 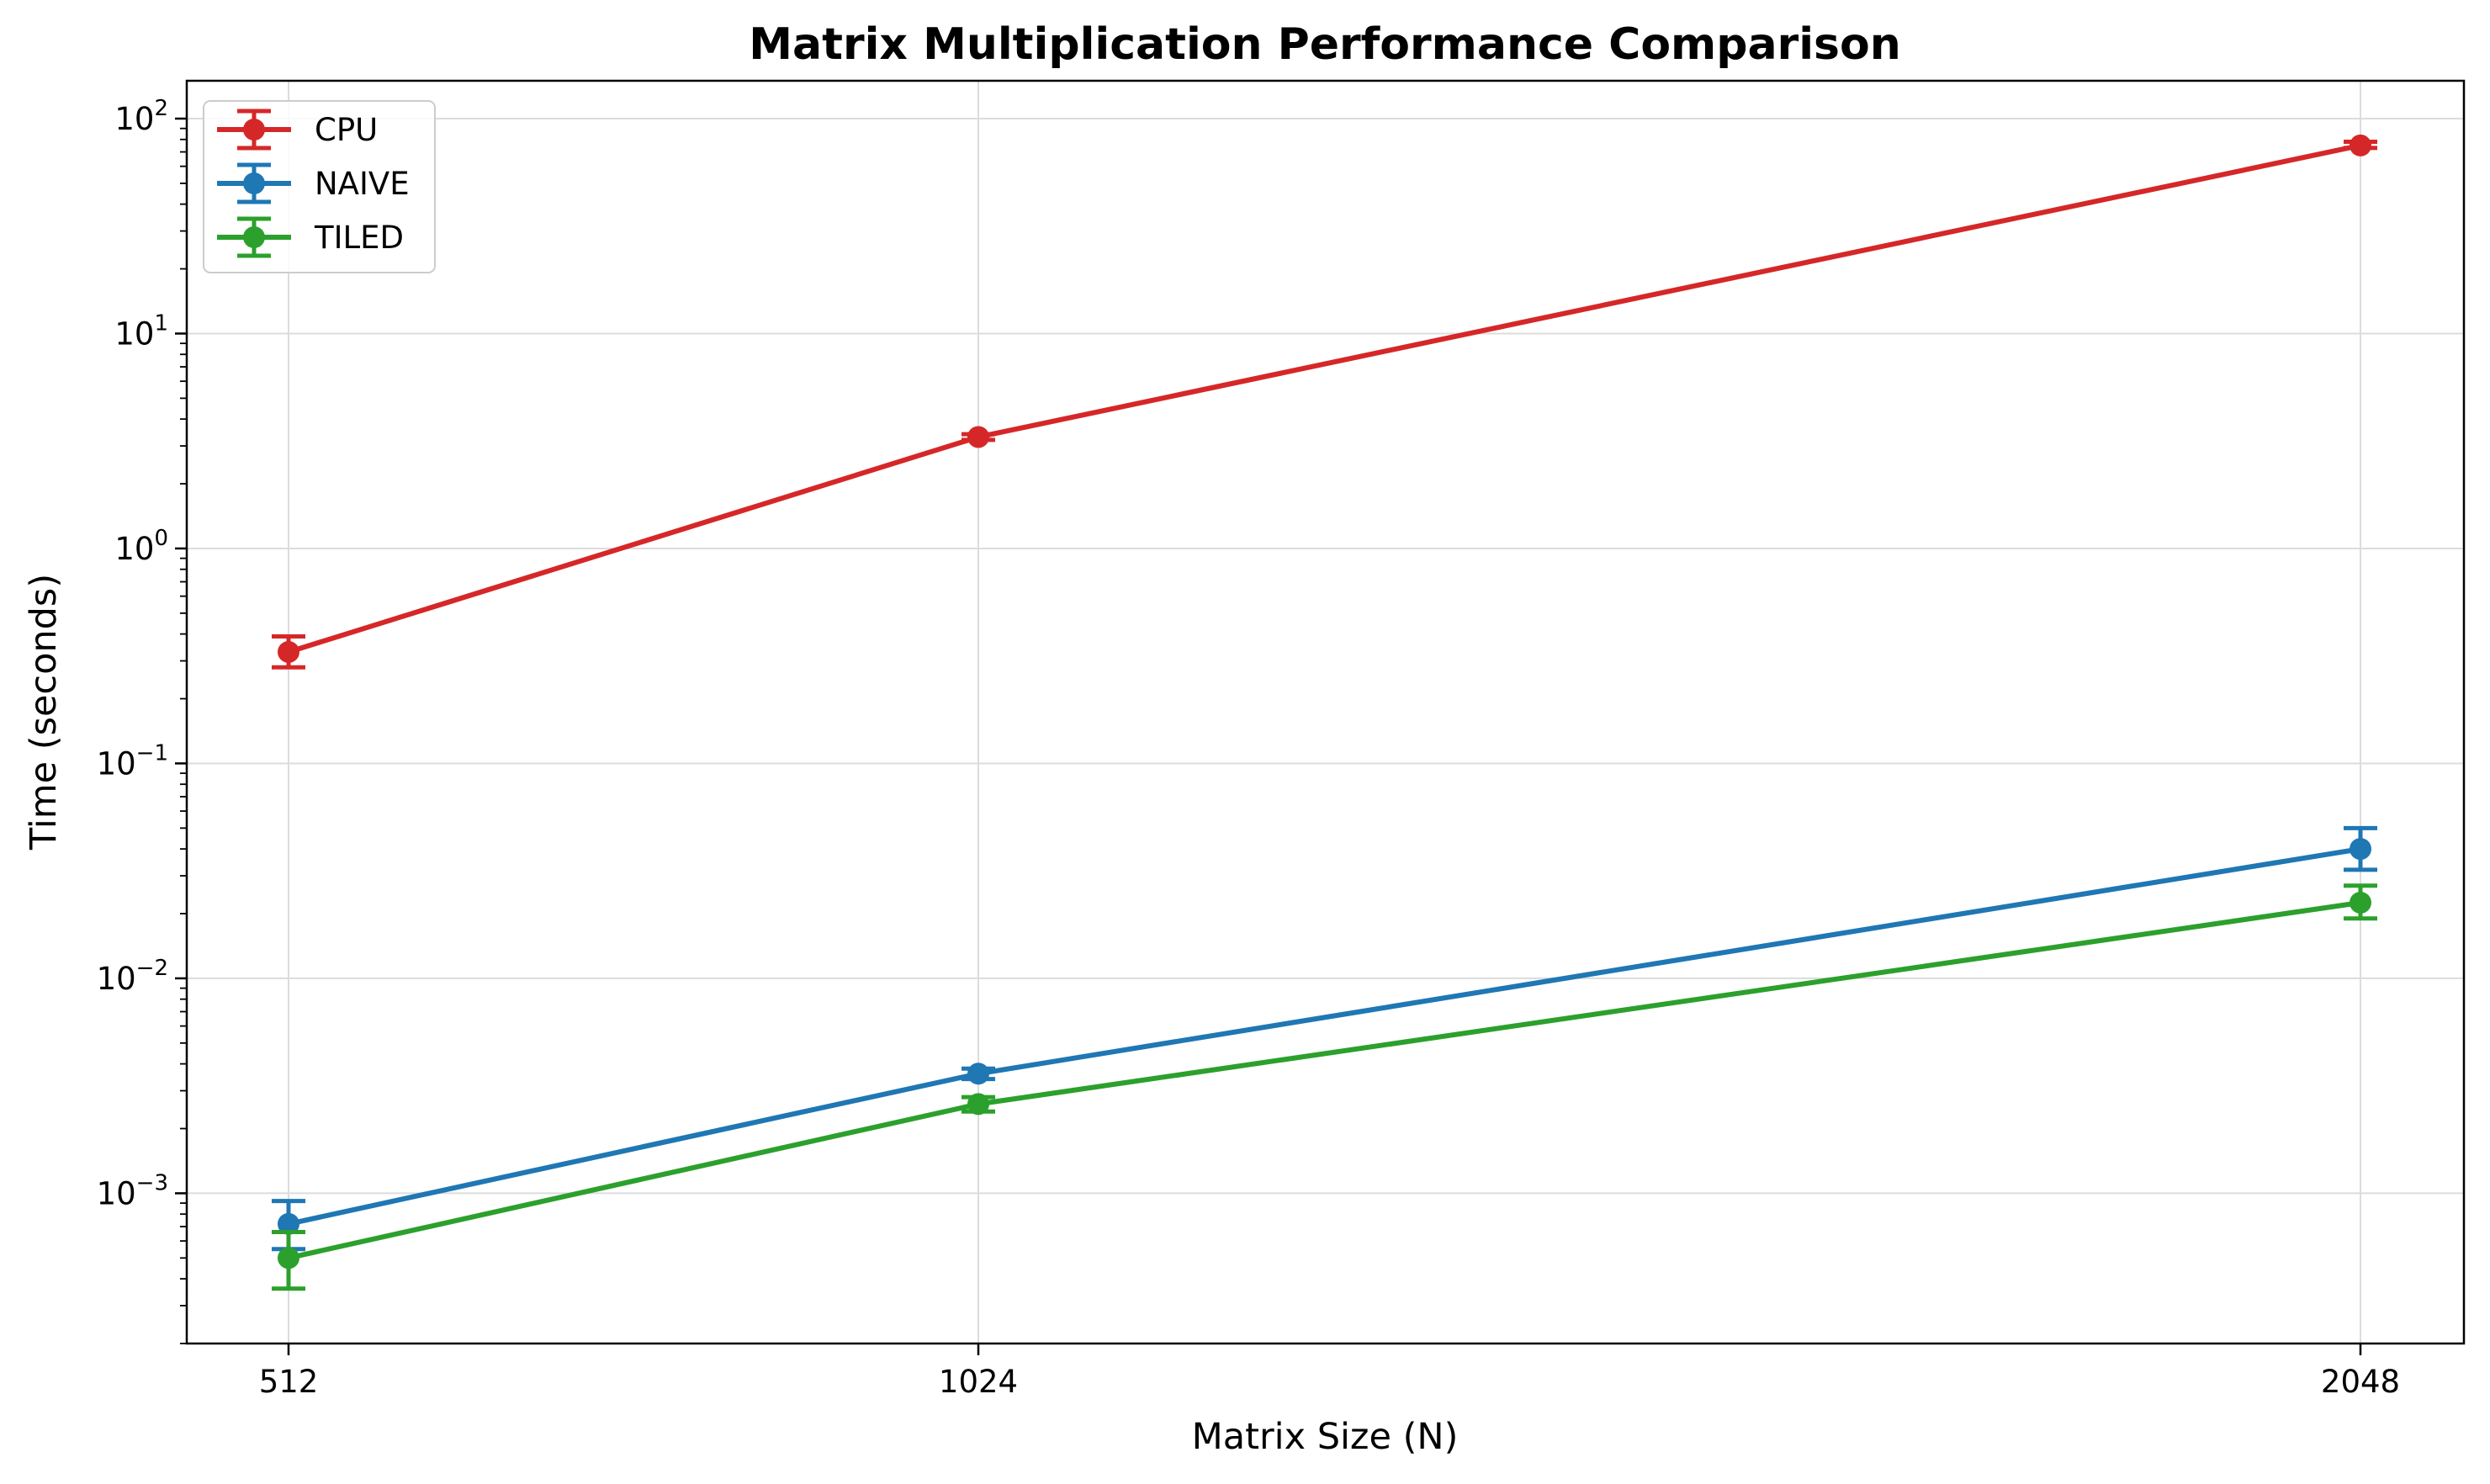 I want to click on legend: CPU NAIVE TILED, so click(x=319, y=186).